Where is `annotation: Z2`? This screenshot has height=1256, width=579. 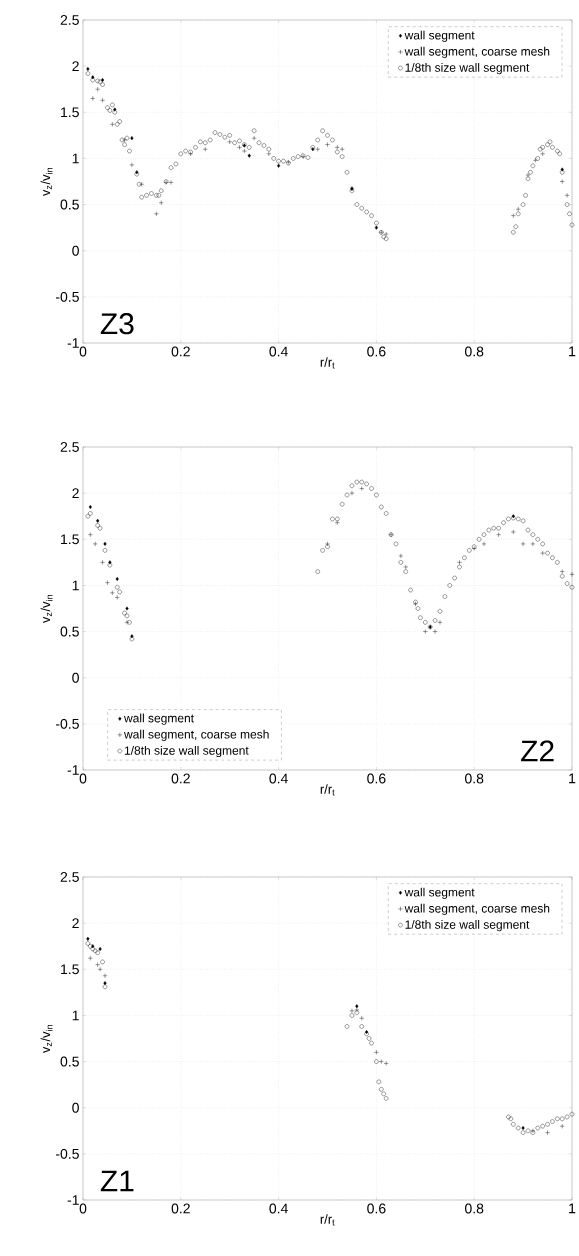
annotation: Z2 is located at coordinates (537, 751).